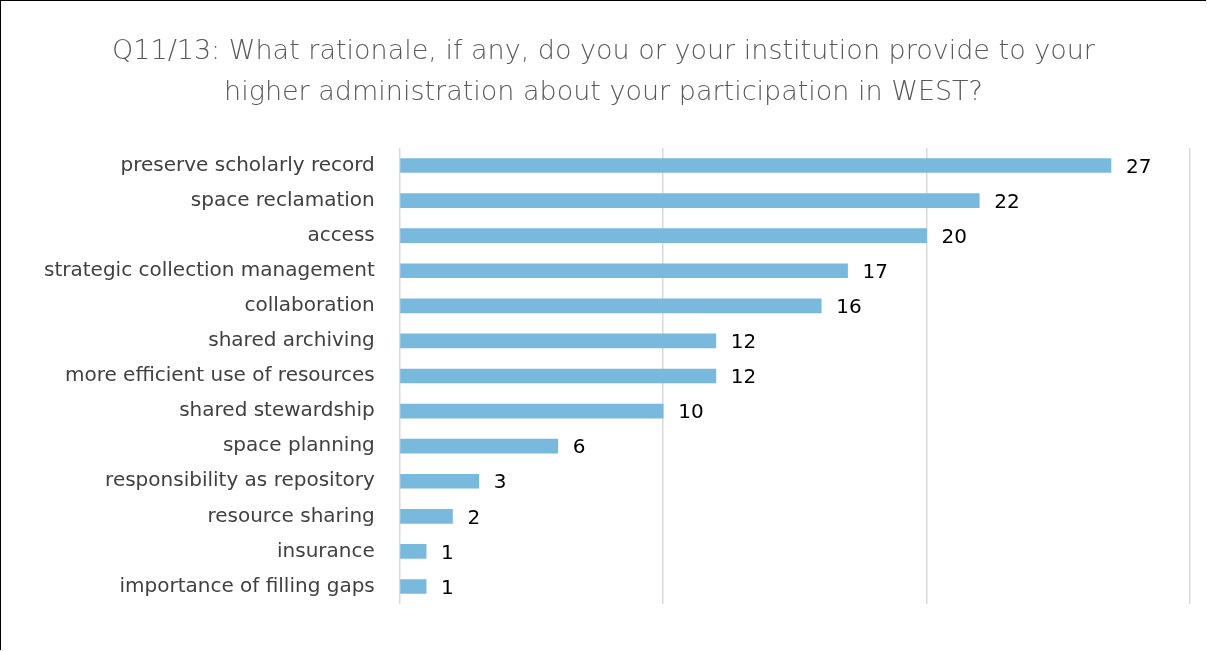 This screenshot has width=1207, height=651. What do you see at coordinates (209, 268) in the screenshot?
I see `y-tick-label: strategic collection management` at bounding box center [209, 268].